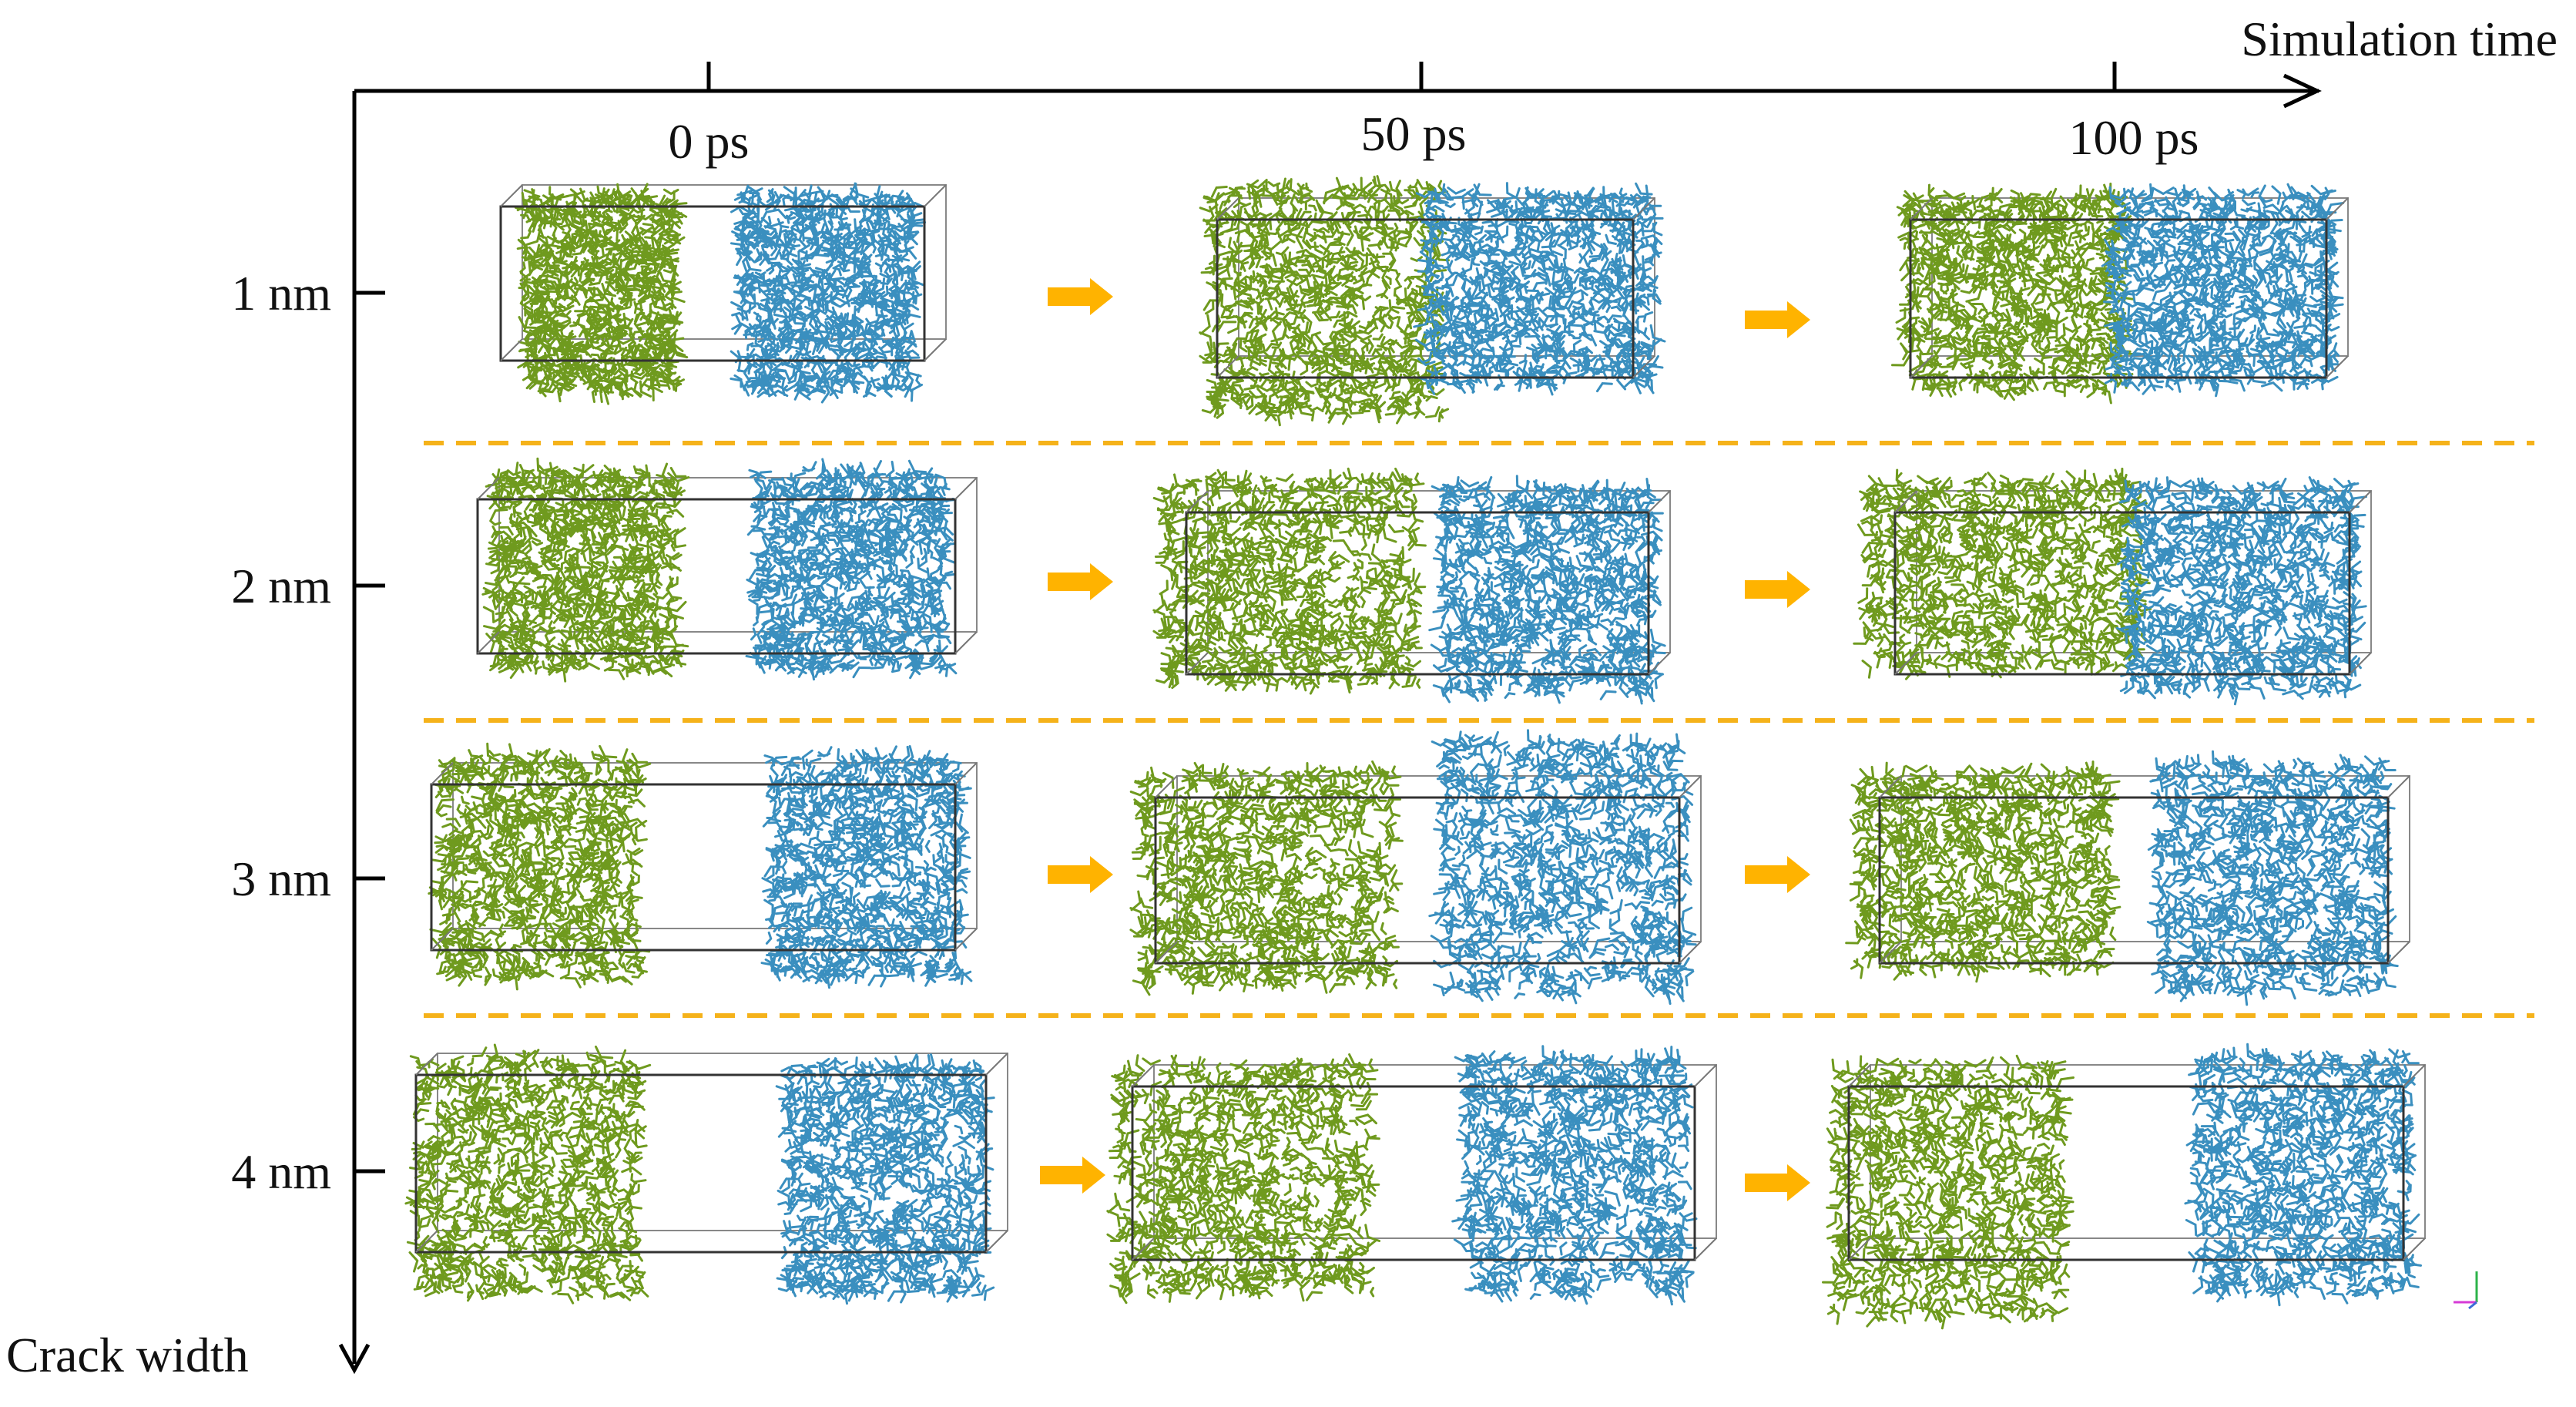  Describe the element at coordinates (1456, 90) in the screenshot. I see `time-axis: Simulation time 0 ps 50 ps 100 ps` at that location.